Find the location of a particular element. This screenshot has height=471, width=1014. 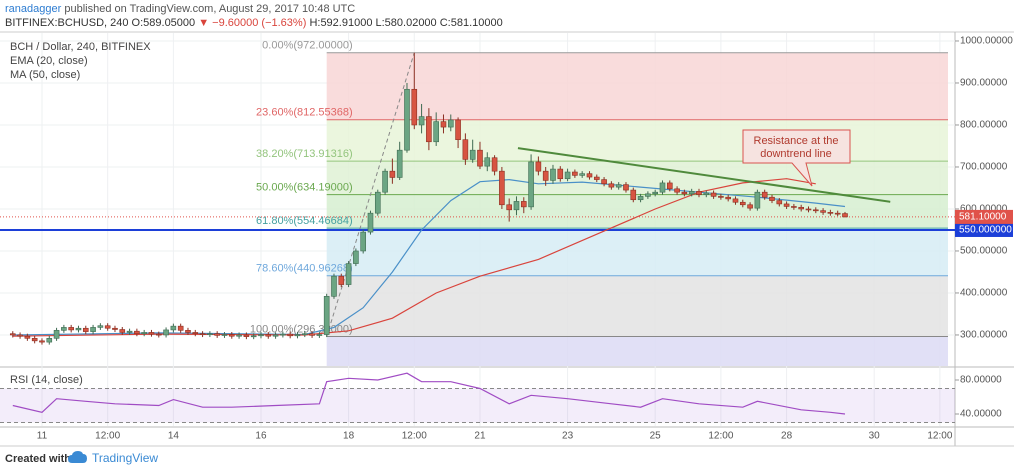

trendline is located at coordinates (704, 175).